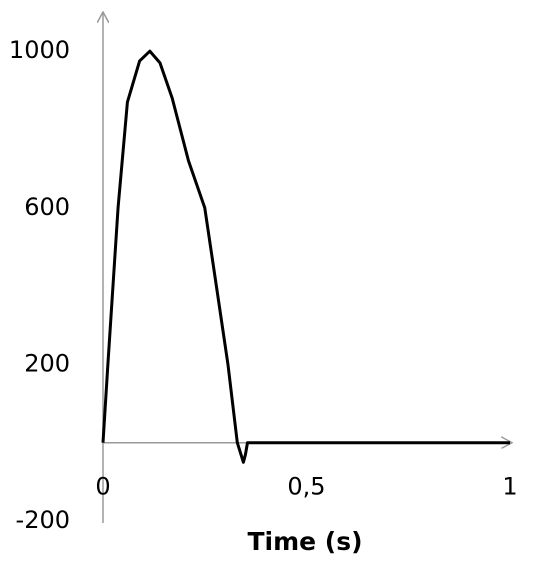 The image size is (552, 571). What do you see at coordinates (509, 487) in the screenshot?
I see `x-tick-label: 1` at bounding box center [509, 487].